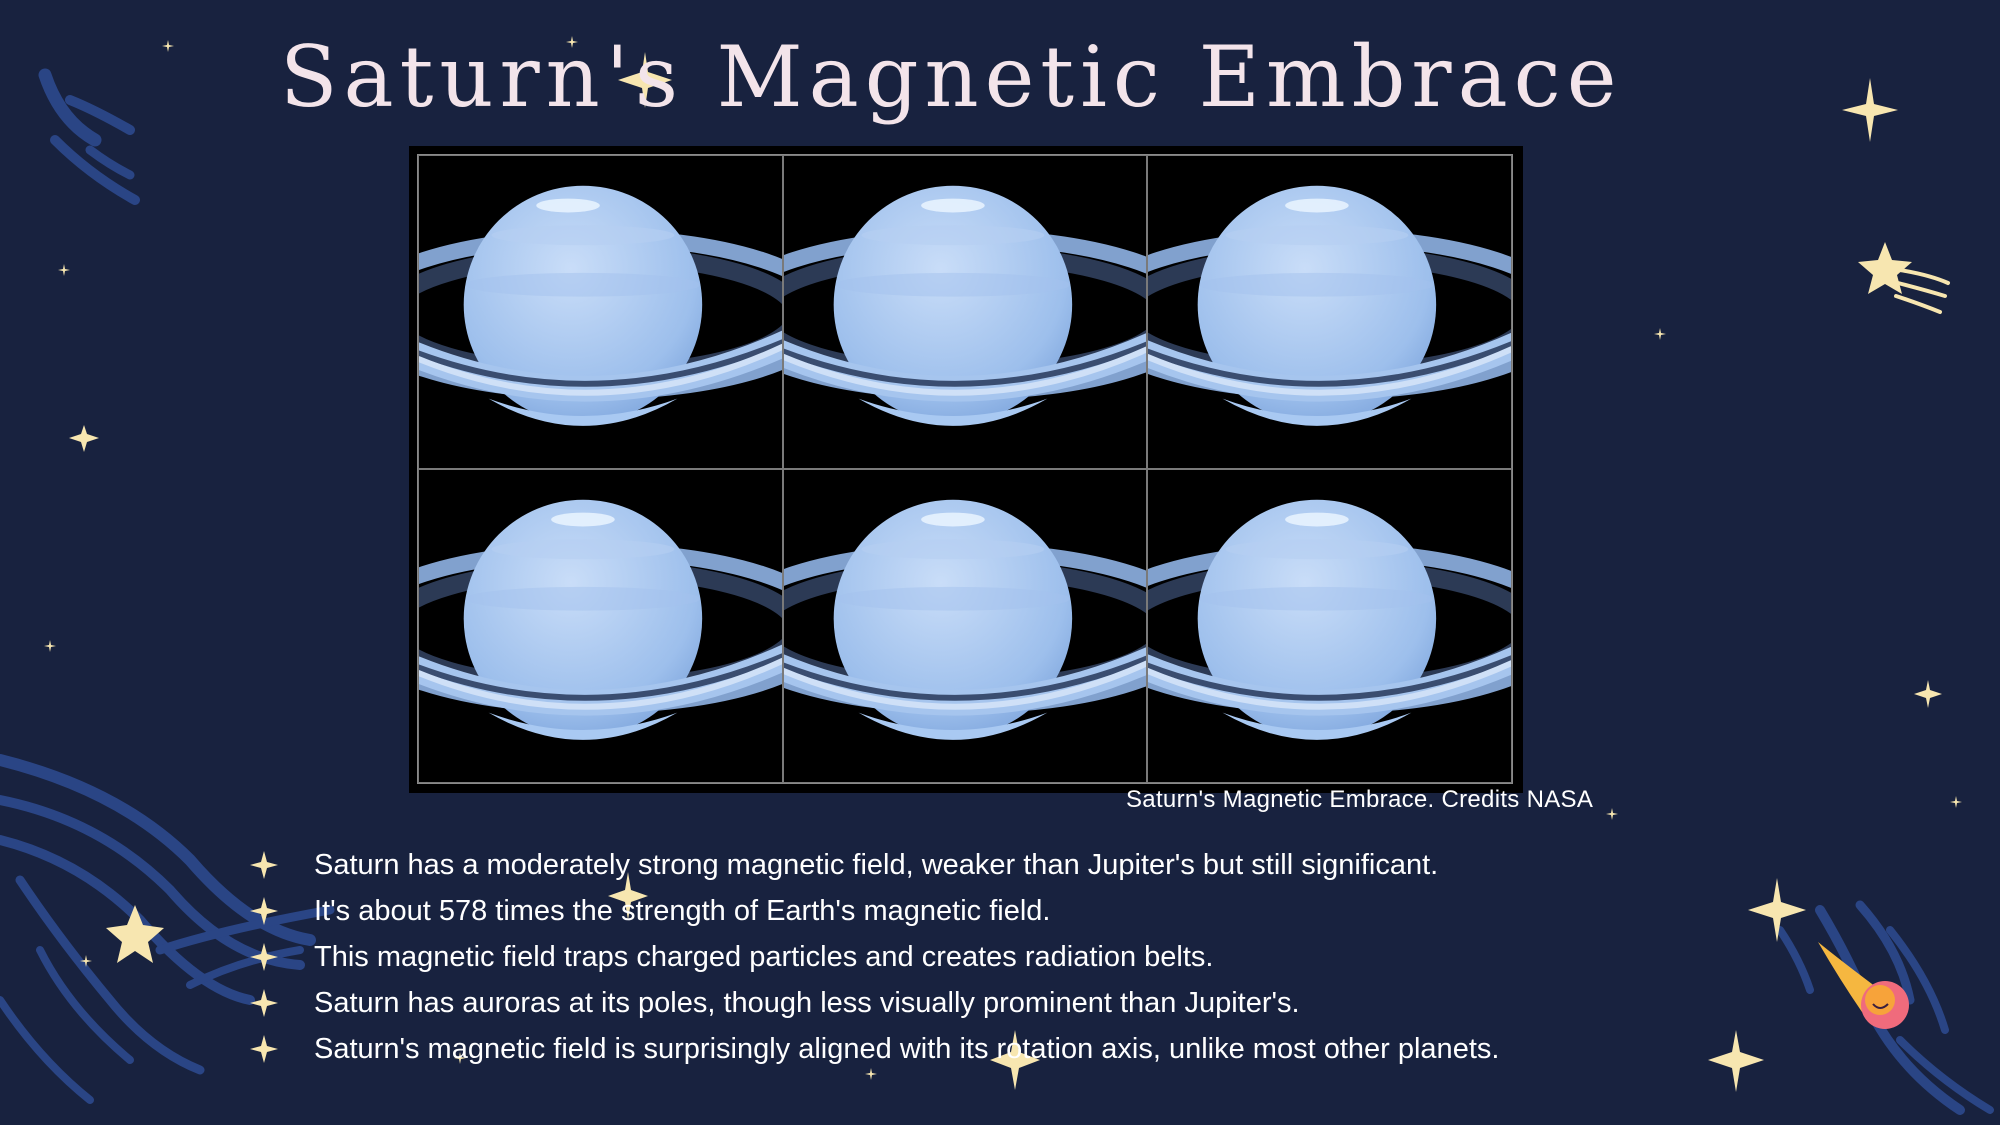  I want to click on star-icon, so click(135, 934).